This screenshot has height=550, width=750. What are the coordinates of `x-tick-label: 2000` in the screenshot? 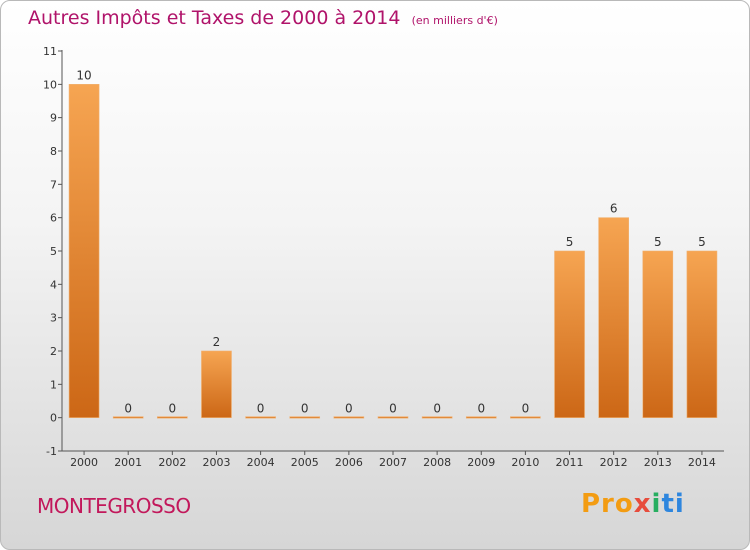 It's located at (84, 462).